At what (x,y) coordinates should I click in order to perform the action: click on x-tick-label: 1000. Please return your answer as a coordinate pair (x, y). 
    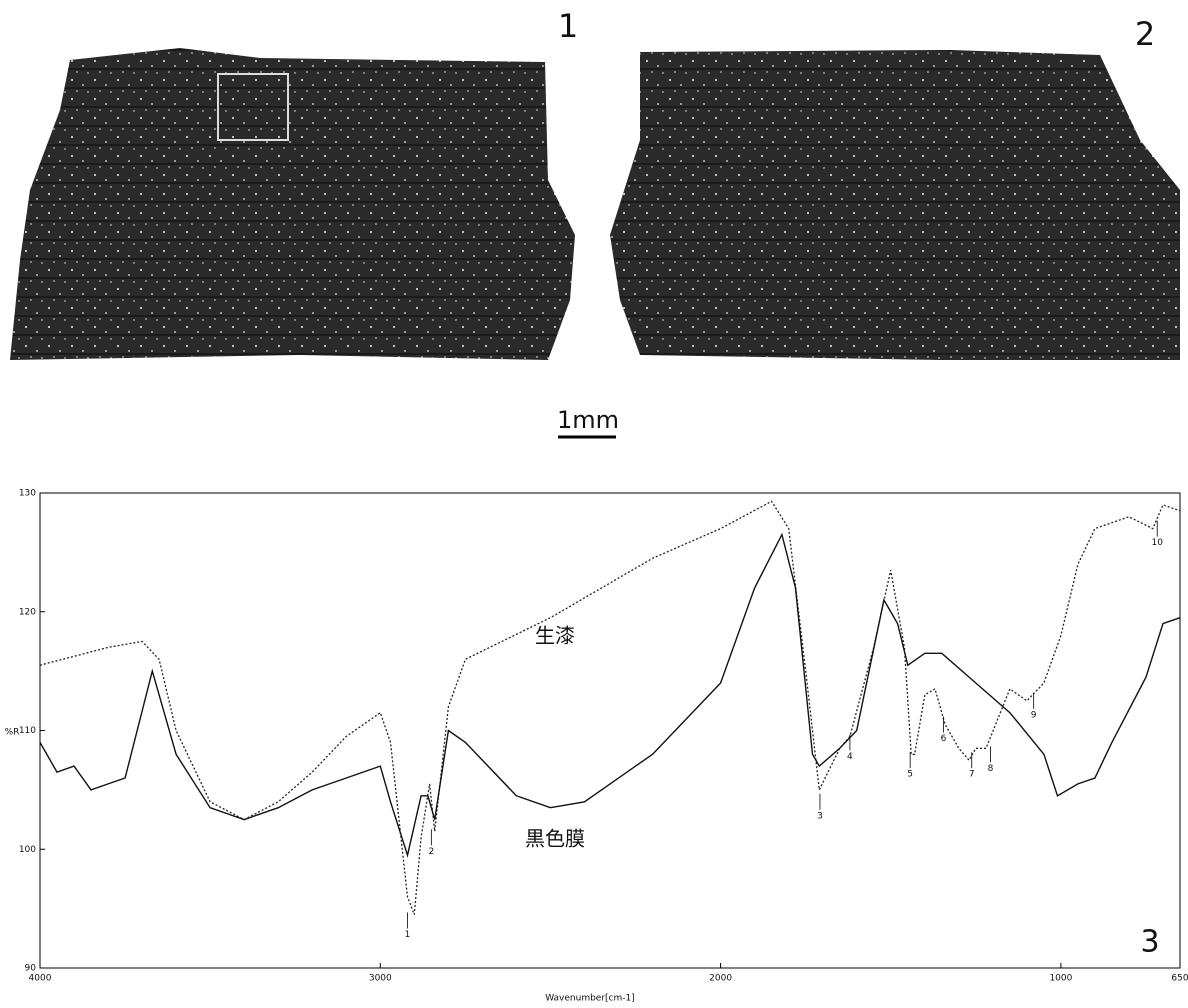
    Looking at the image, I should click on (1060, 979).